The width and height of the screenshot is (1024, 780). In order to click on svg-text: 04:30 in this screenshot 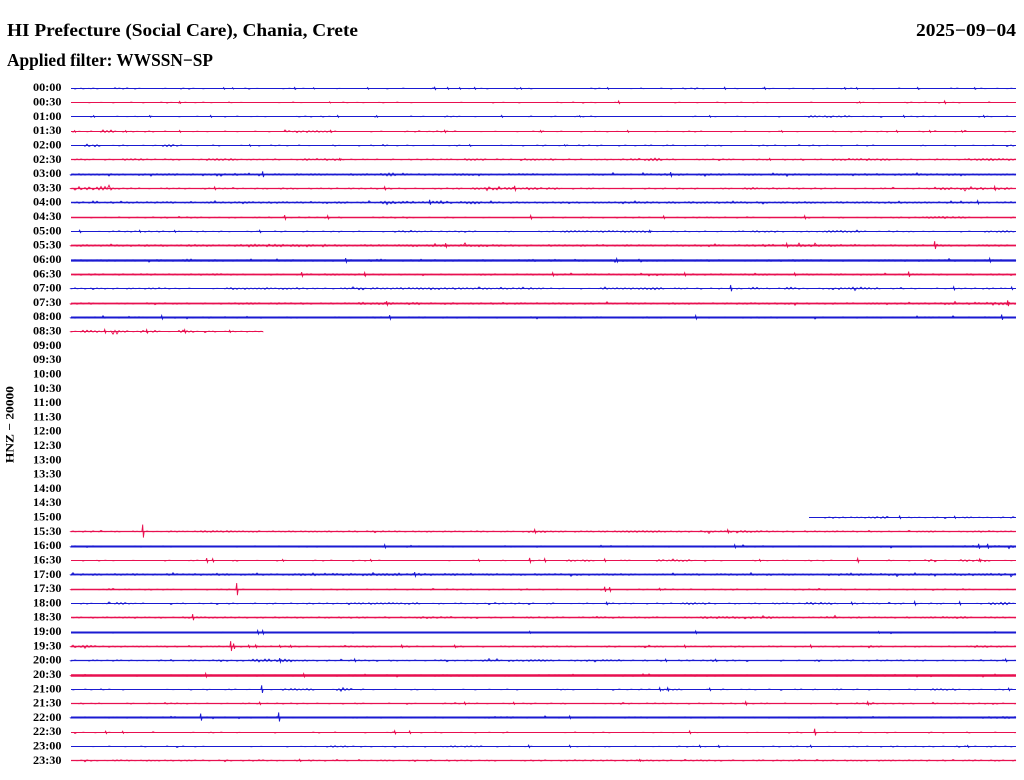, I will do `click(47, 216)`.